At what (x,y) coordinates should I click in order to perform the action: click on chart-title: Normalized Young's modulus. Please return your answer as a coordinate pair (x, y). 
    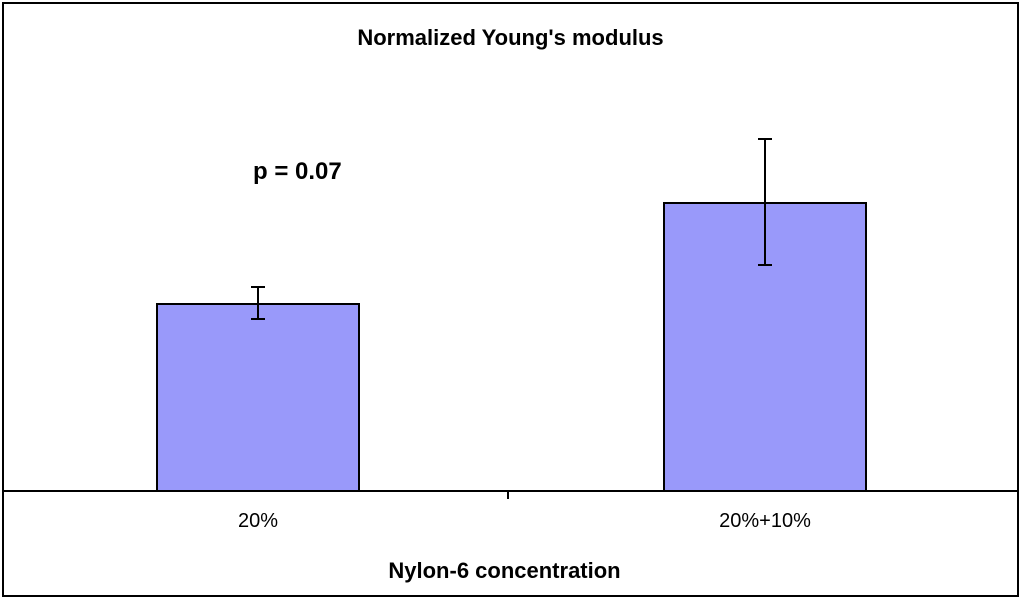
    Looking at the image, I should click on (510, 37).